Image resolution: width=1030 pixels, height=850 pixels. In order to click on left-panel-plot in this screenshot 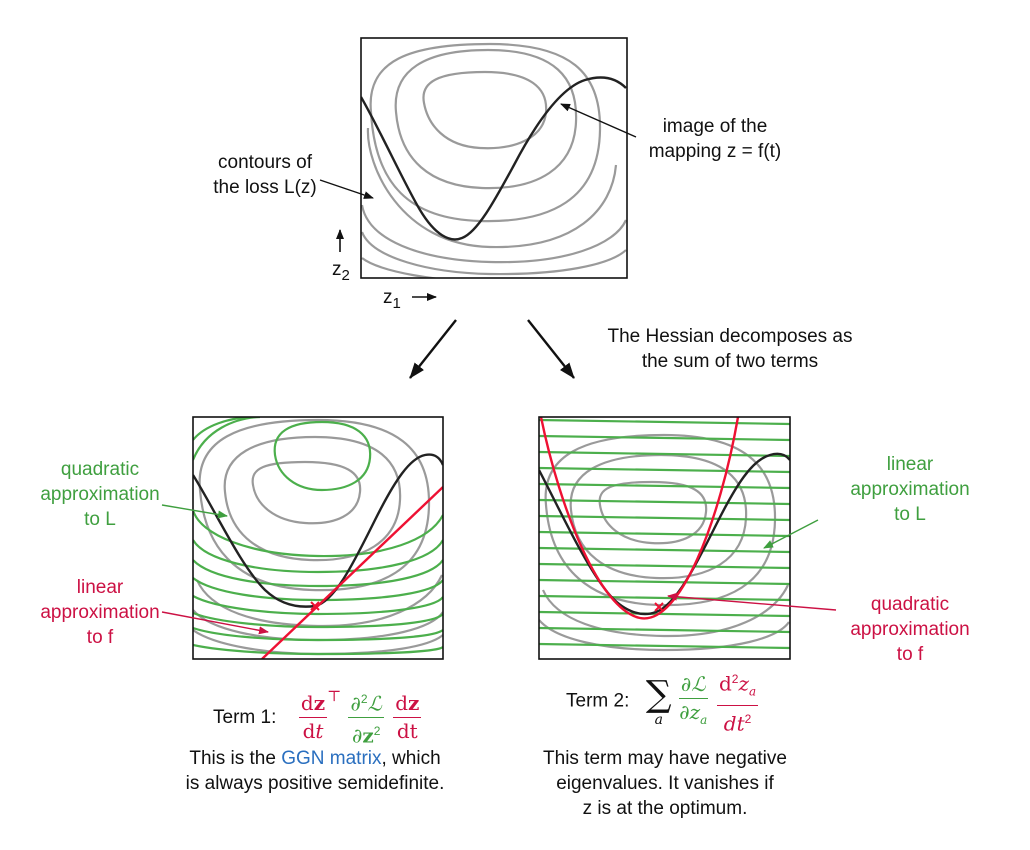, I will do `click(318, 538)`.